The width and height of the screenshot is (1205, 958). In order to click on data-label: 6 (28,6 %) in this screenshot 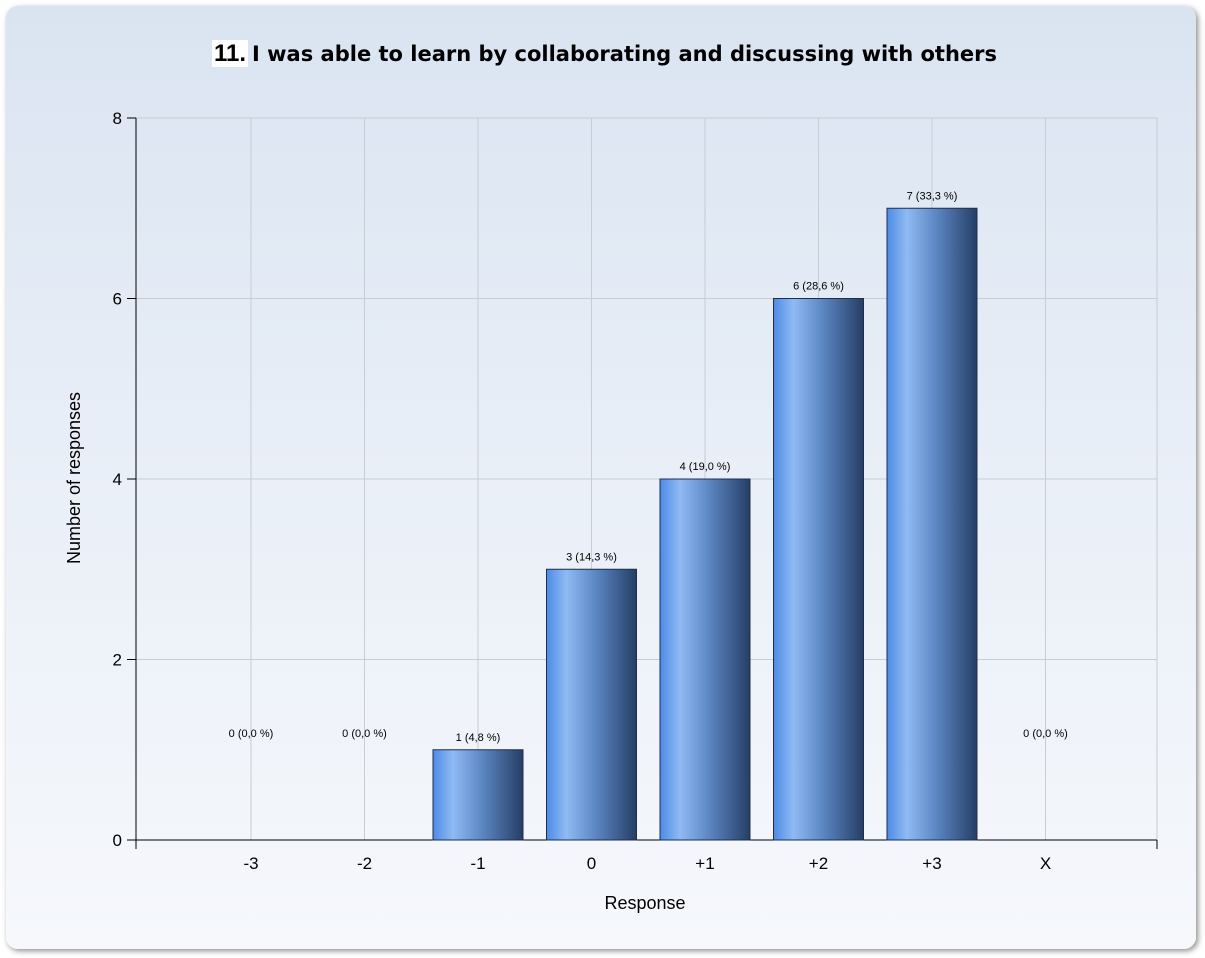, I will do `click(818, 287)`.